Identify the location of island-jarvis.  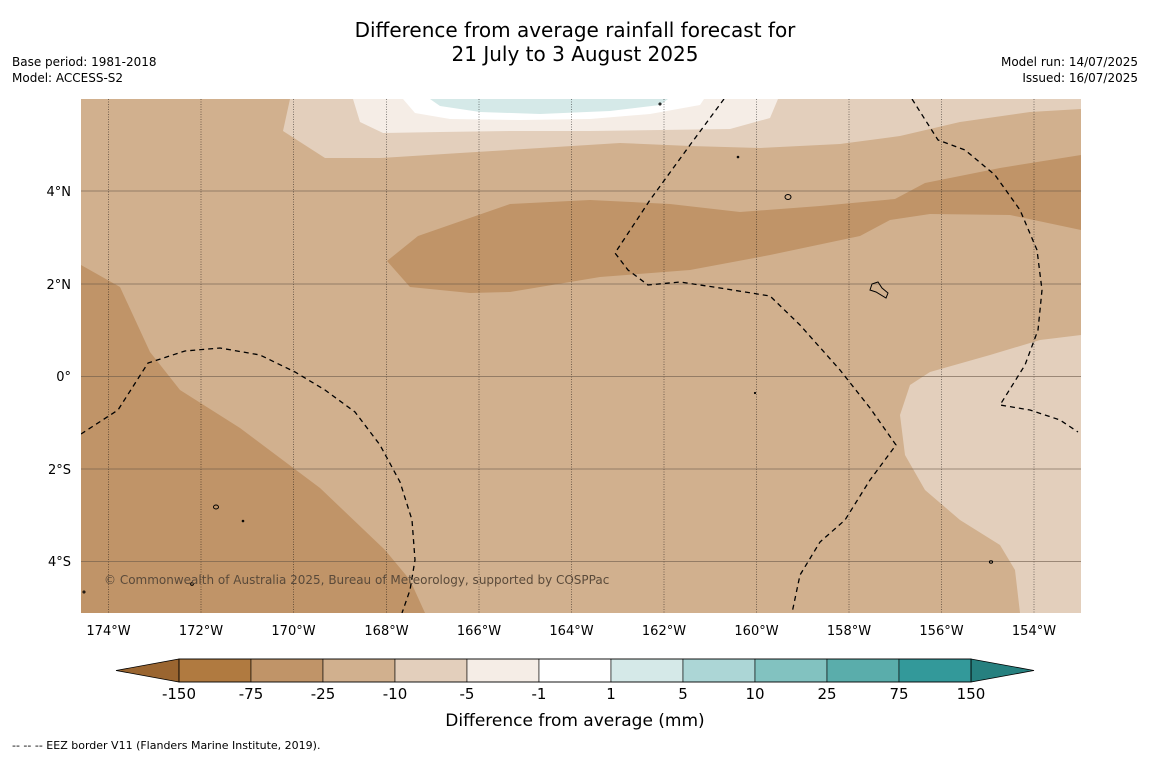
(755, 393).